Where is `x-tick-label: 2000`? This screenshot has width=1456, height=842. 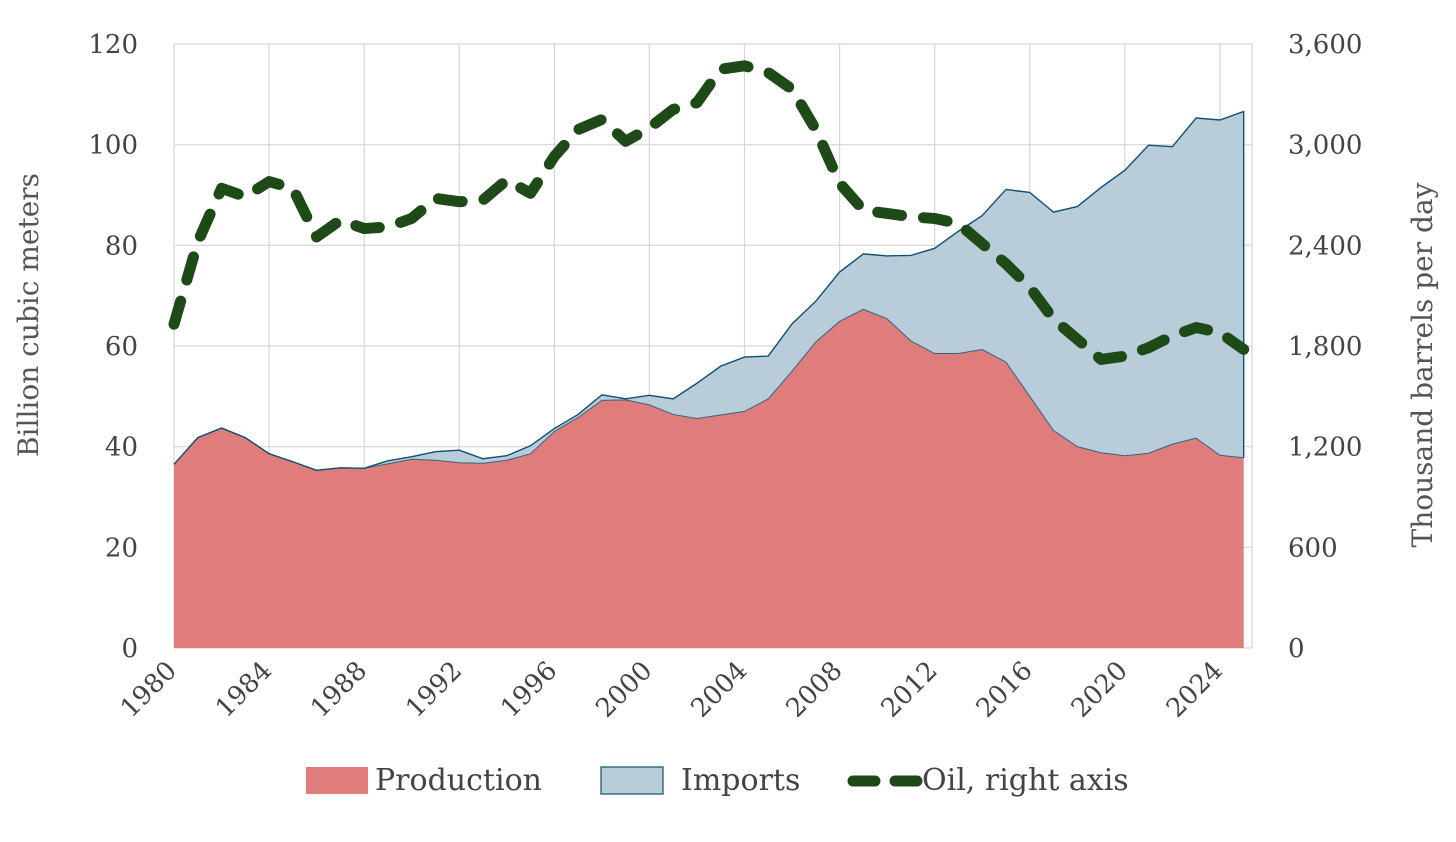
x-tick-label: 2000 is located at coordinates (624, 690).